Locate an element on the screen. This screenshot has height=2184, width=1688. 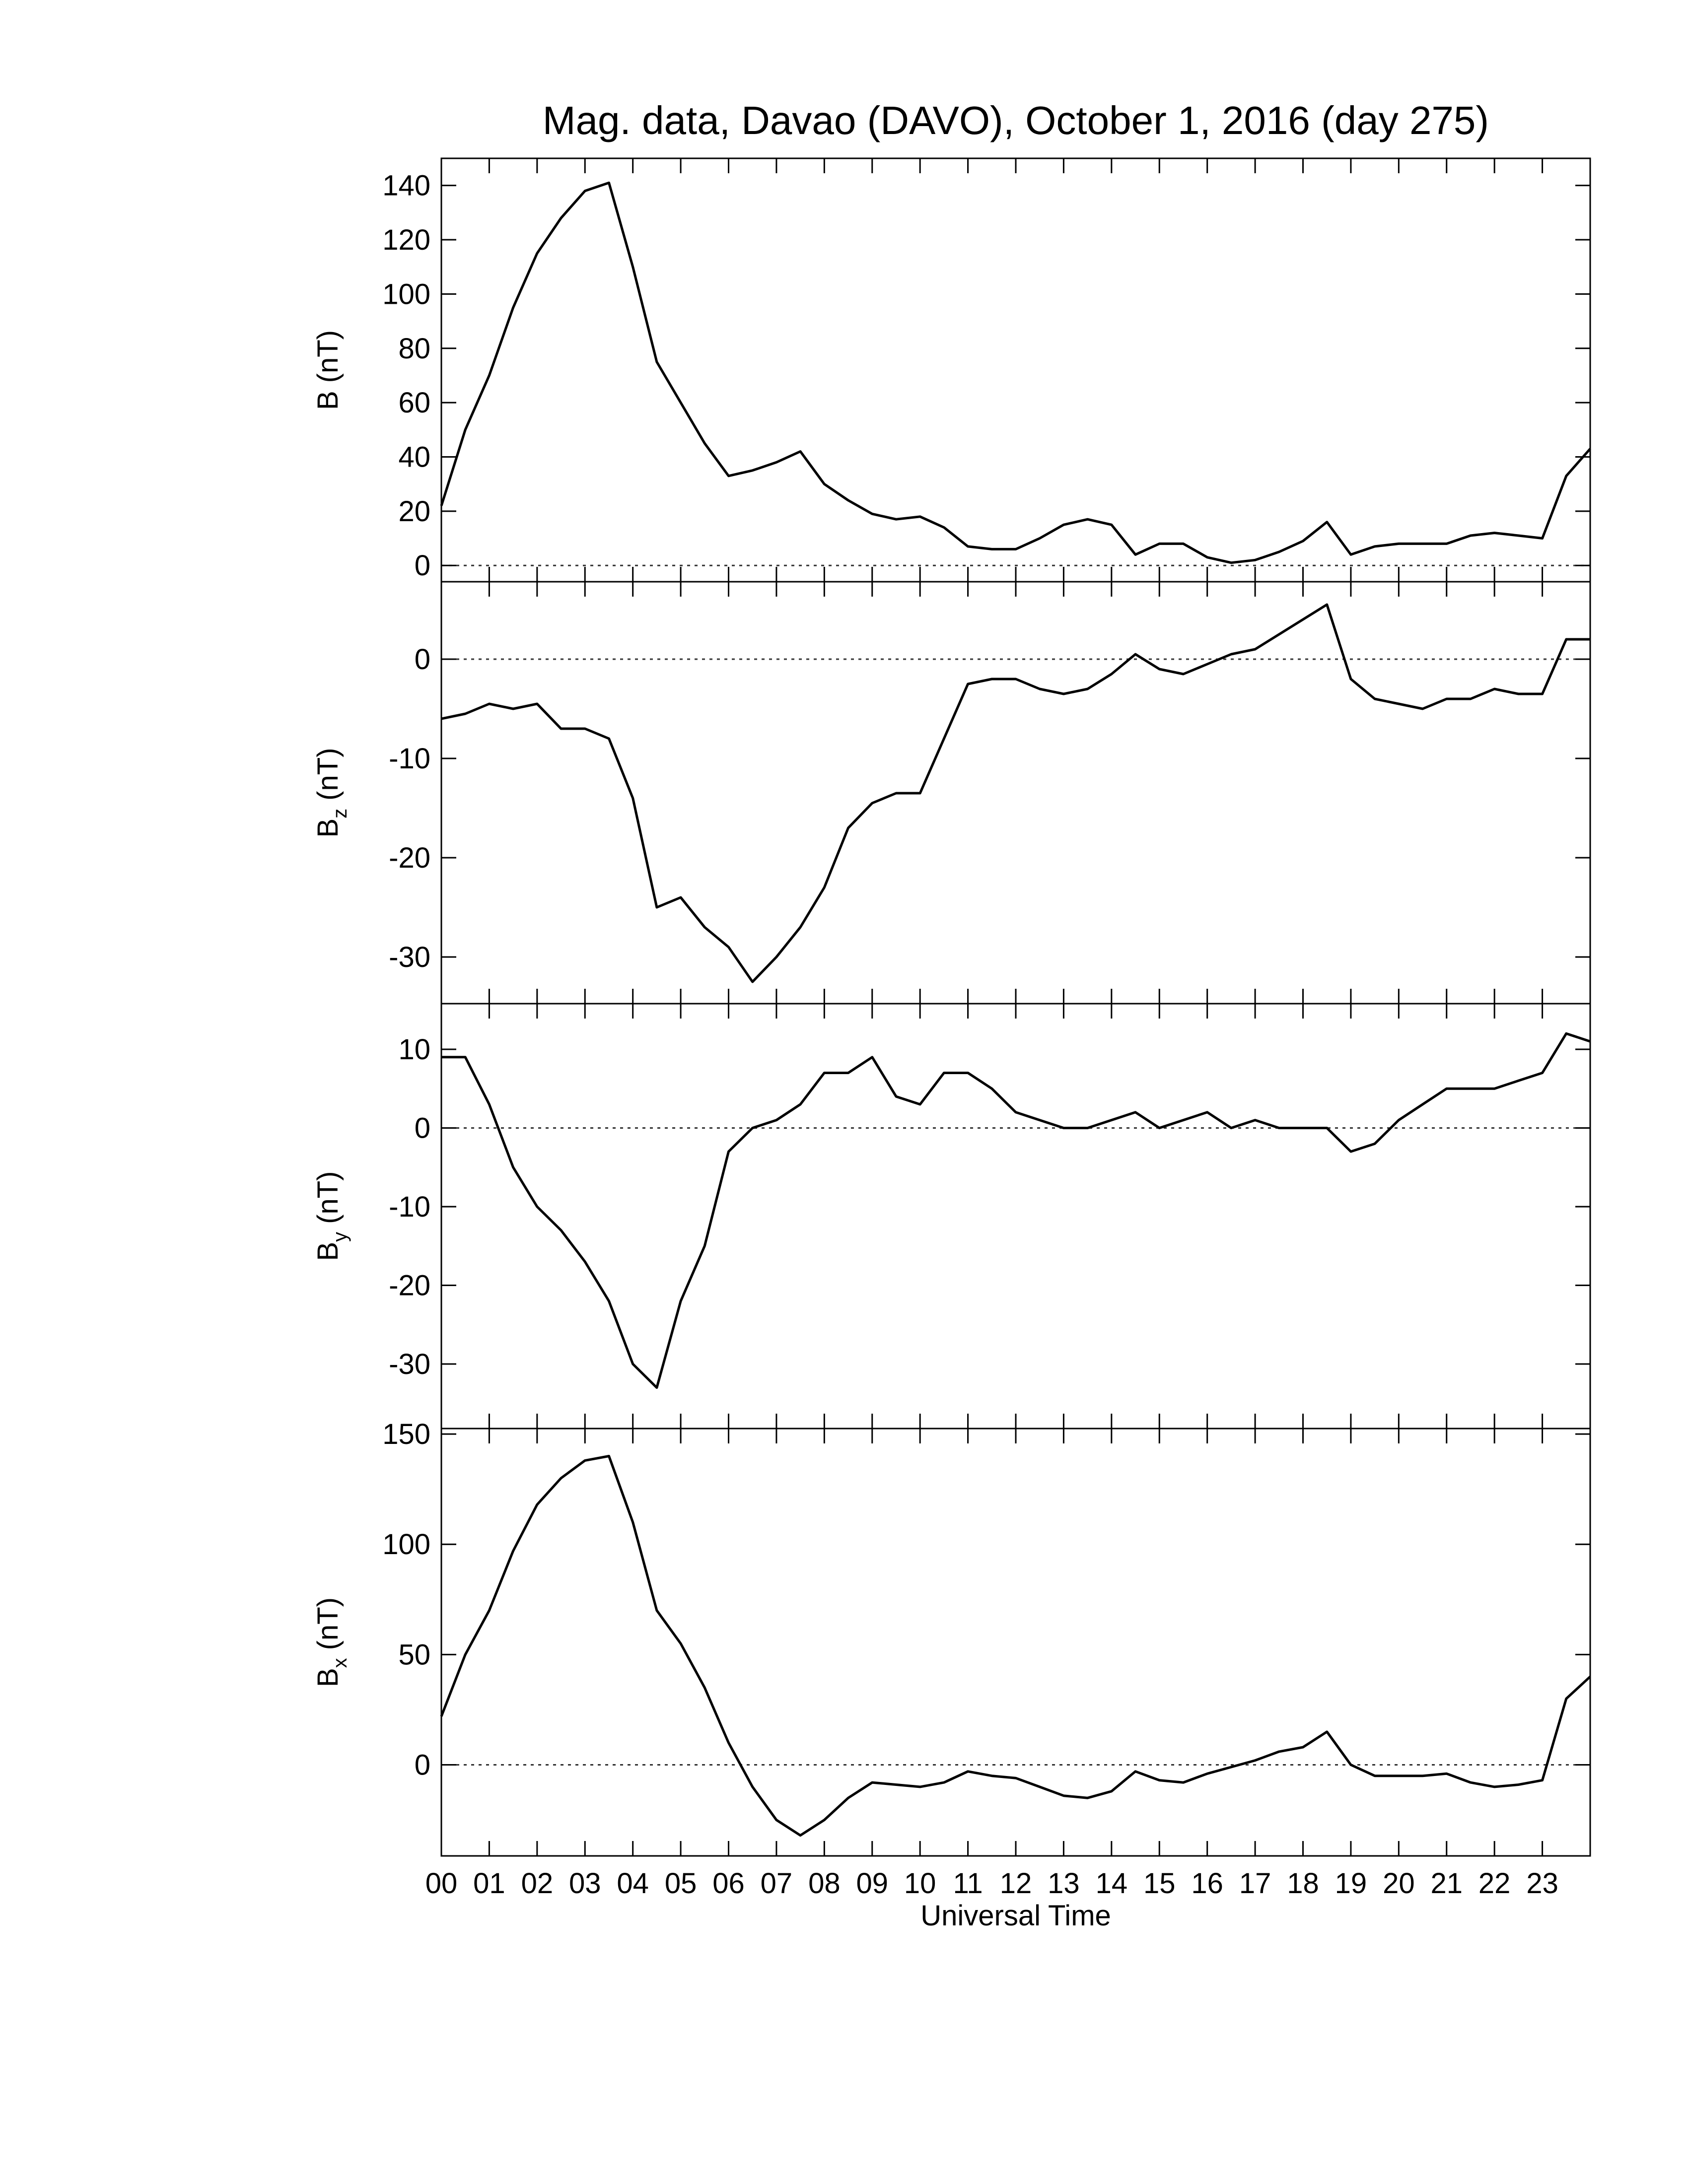
y-tick-label: 50 is located at coordinates (414, 1654).